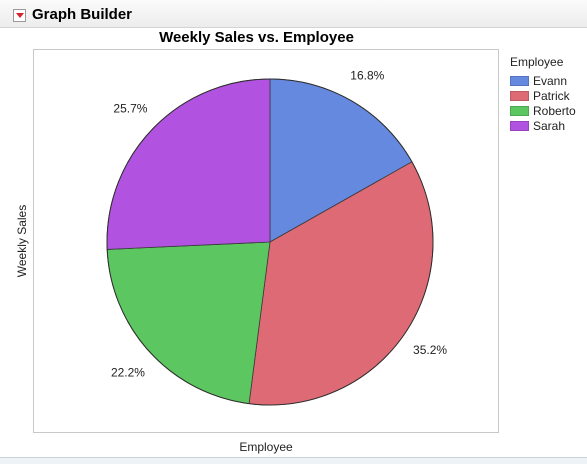  What do you see at coordinates (293, 460) in the screenshot?
I see `status-strip` at bounding box center [293, 460].